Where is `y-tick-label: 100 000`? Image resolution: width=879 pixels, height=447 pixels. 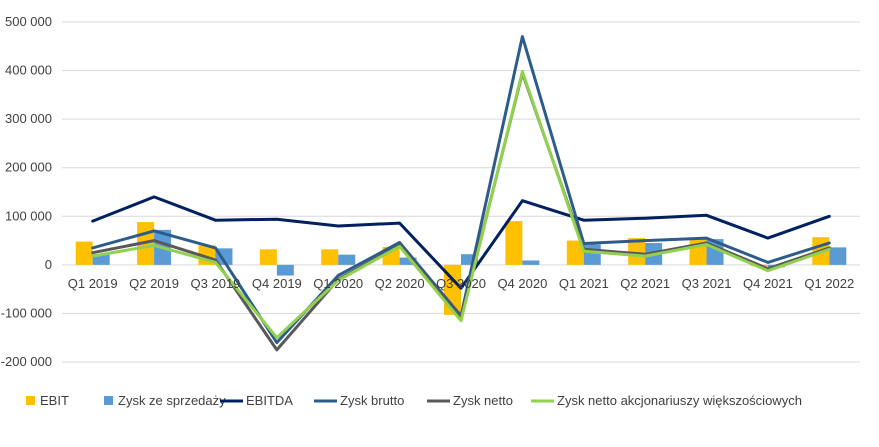 y-tick-label: 100 000 is located at coordinates (28, 215).